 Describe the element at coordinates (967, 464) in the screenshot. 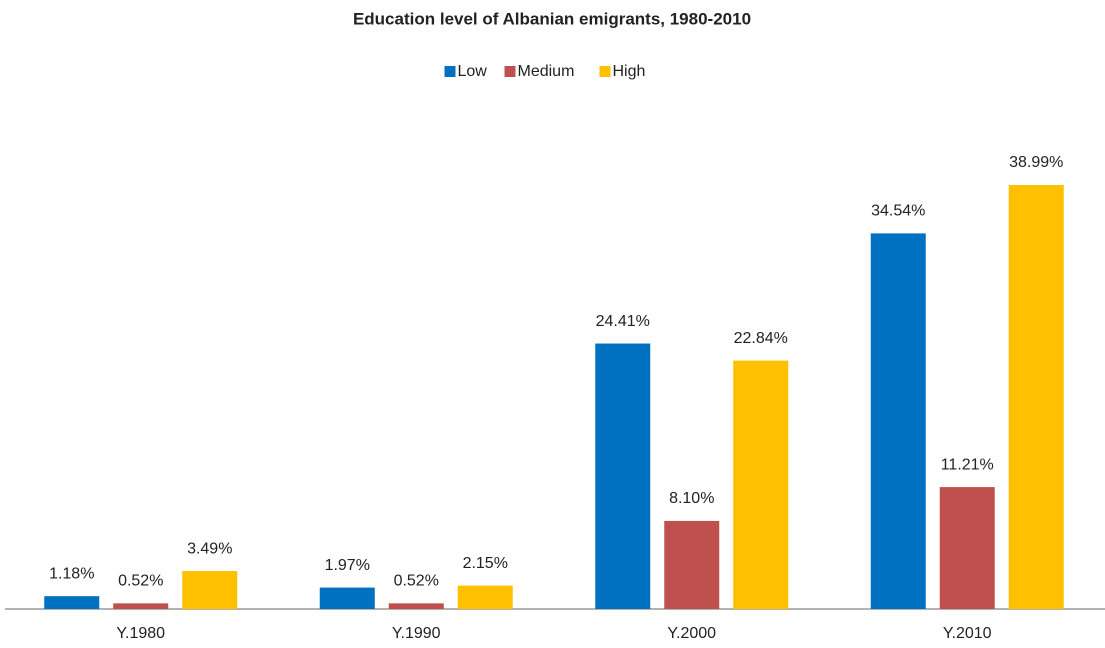

I see `data-label: 11.21%` at that location.